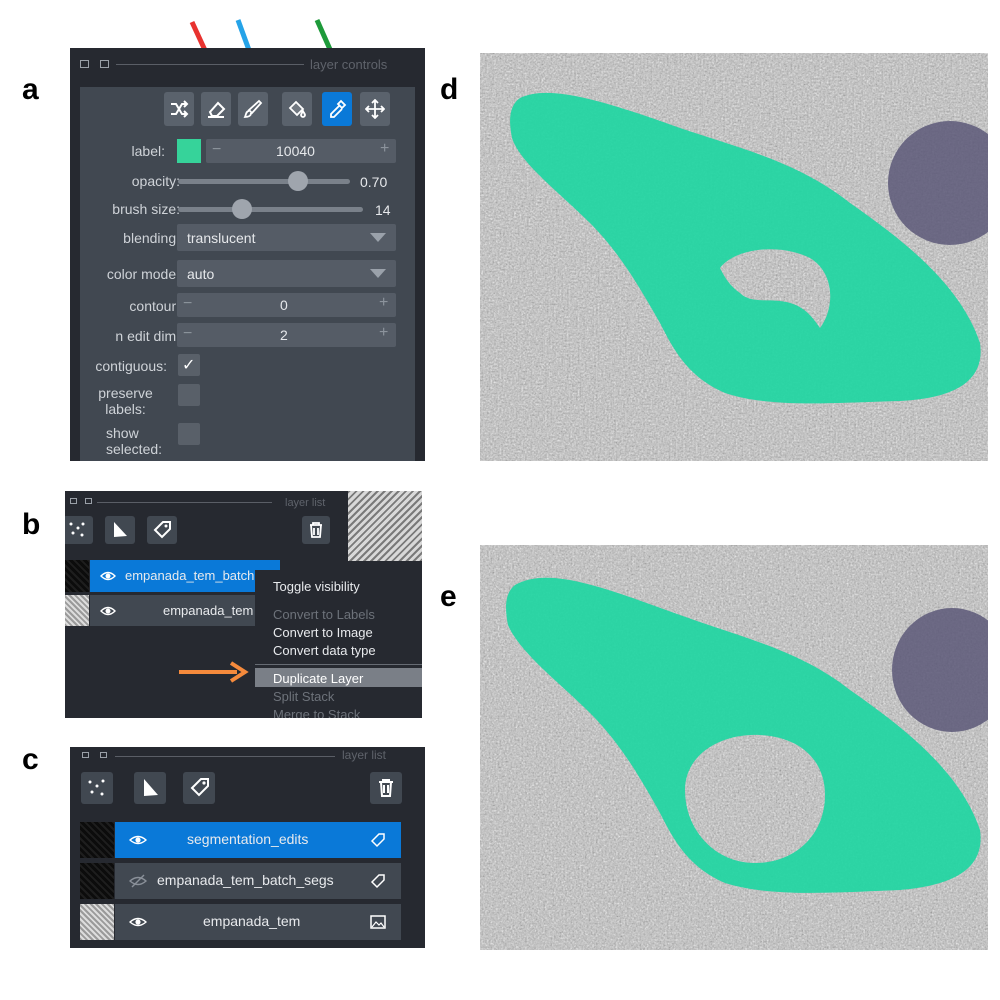  What do you see at coordinates (131, 366) in the screenshot?
I see `contiguous-label: contiguous:` at bounding box center [131, 366].